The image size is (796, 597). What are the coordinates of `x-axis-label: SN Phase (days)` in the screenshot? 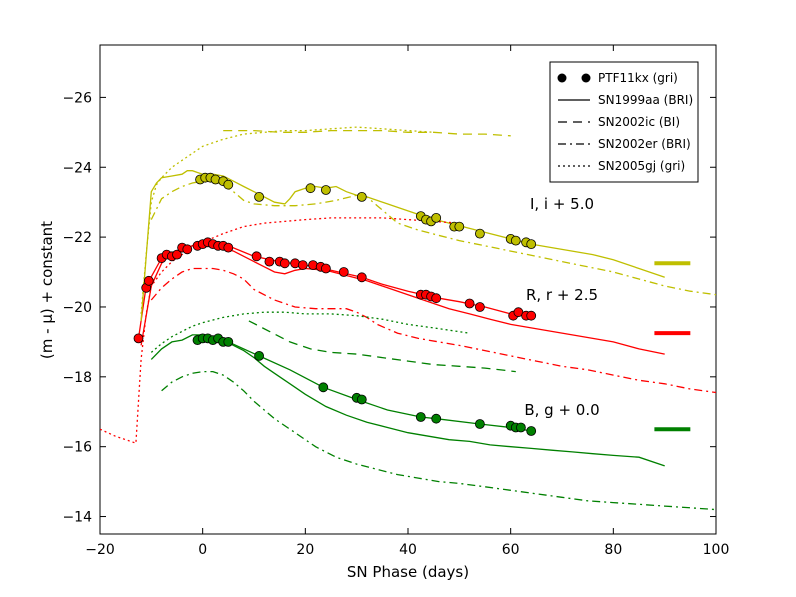 It's located at (408, 572).